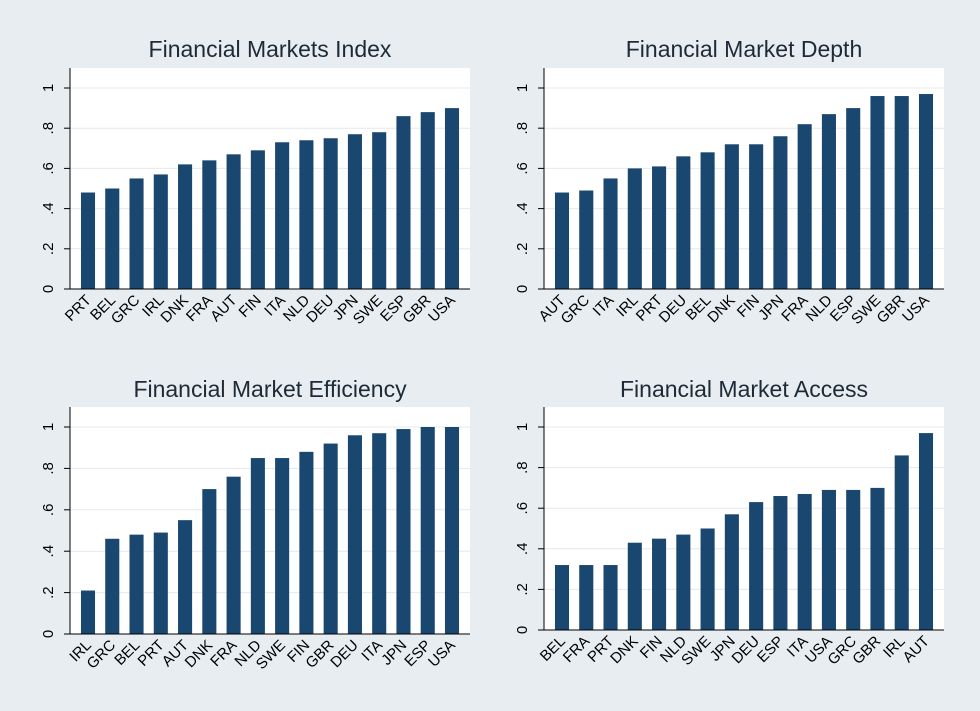  What do you see at coordinates (250, 306) in the screenshot?
I see `x-tick-label: FIN` at bounding box center [250, 306].